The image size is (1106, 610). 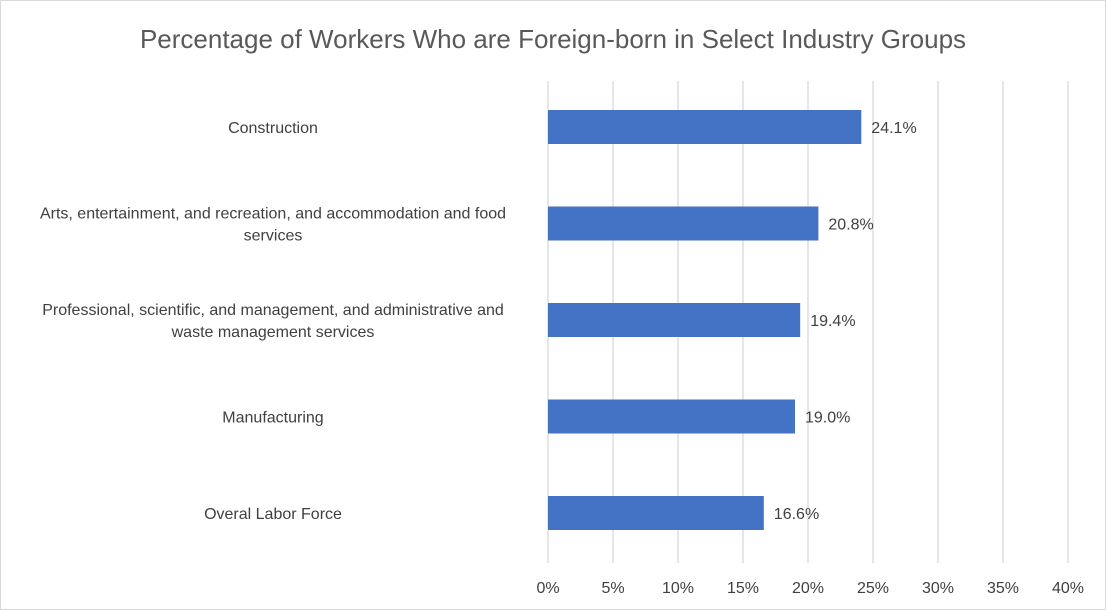 I want to click on x-tick-label: 15%, so click(x=743, y=588).